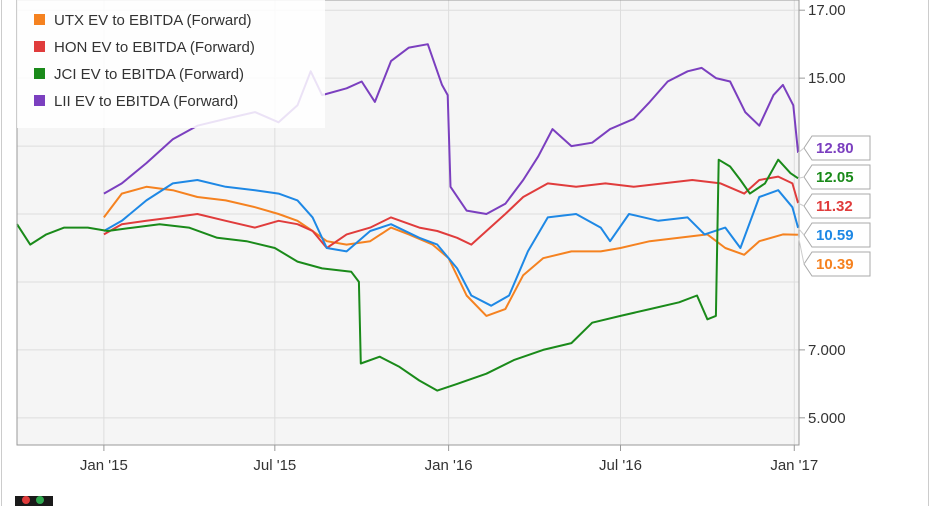 Image resolution: width=931 pixels, height=506 pixels. Describe the element at coordinates (827, 418) in the screenshot. I see `y-tick-label: 5.000` at that location.